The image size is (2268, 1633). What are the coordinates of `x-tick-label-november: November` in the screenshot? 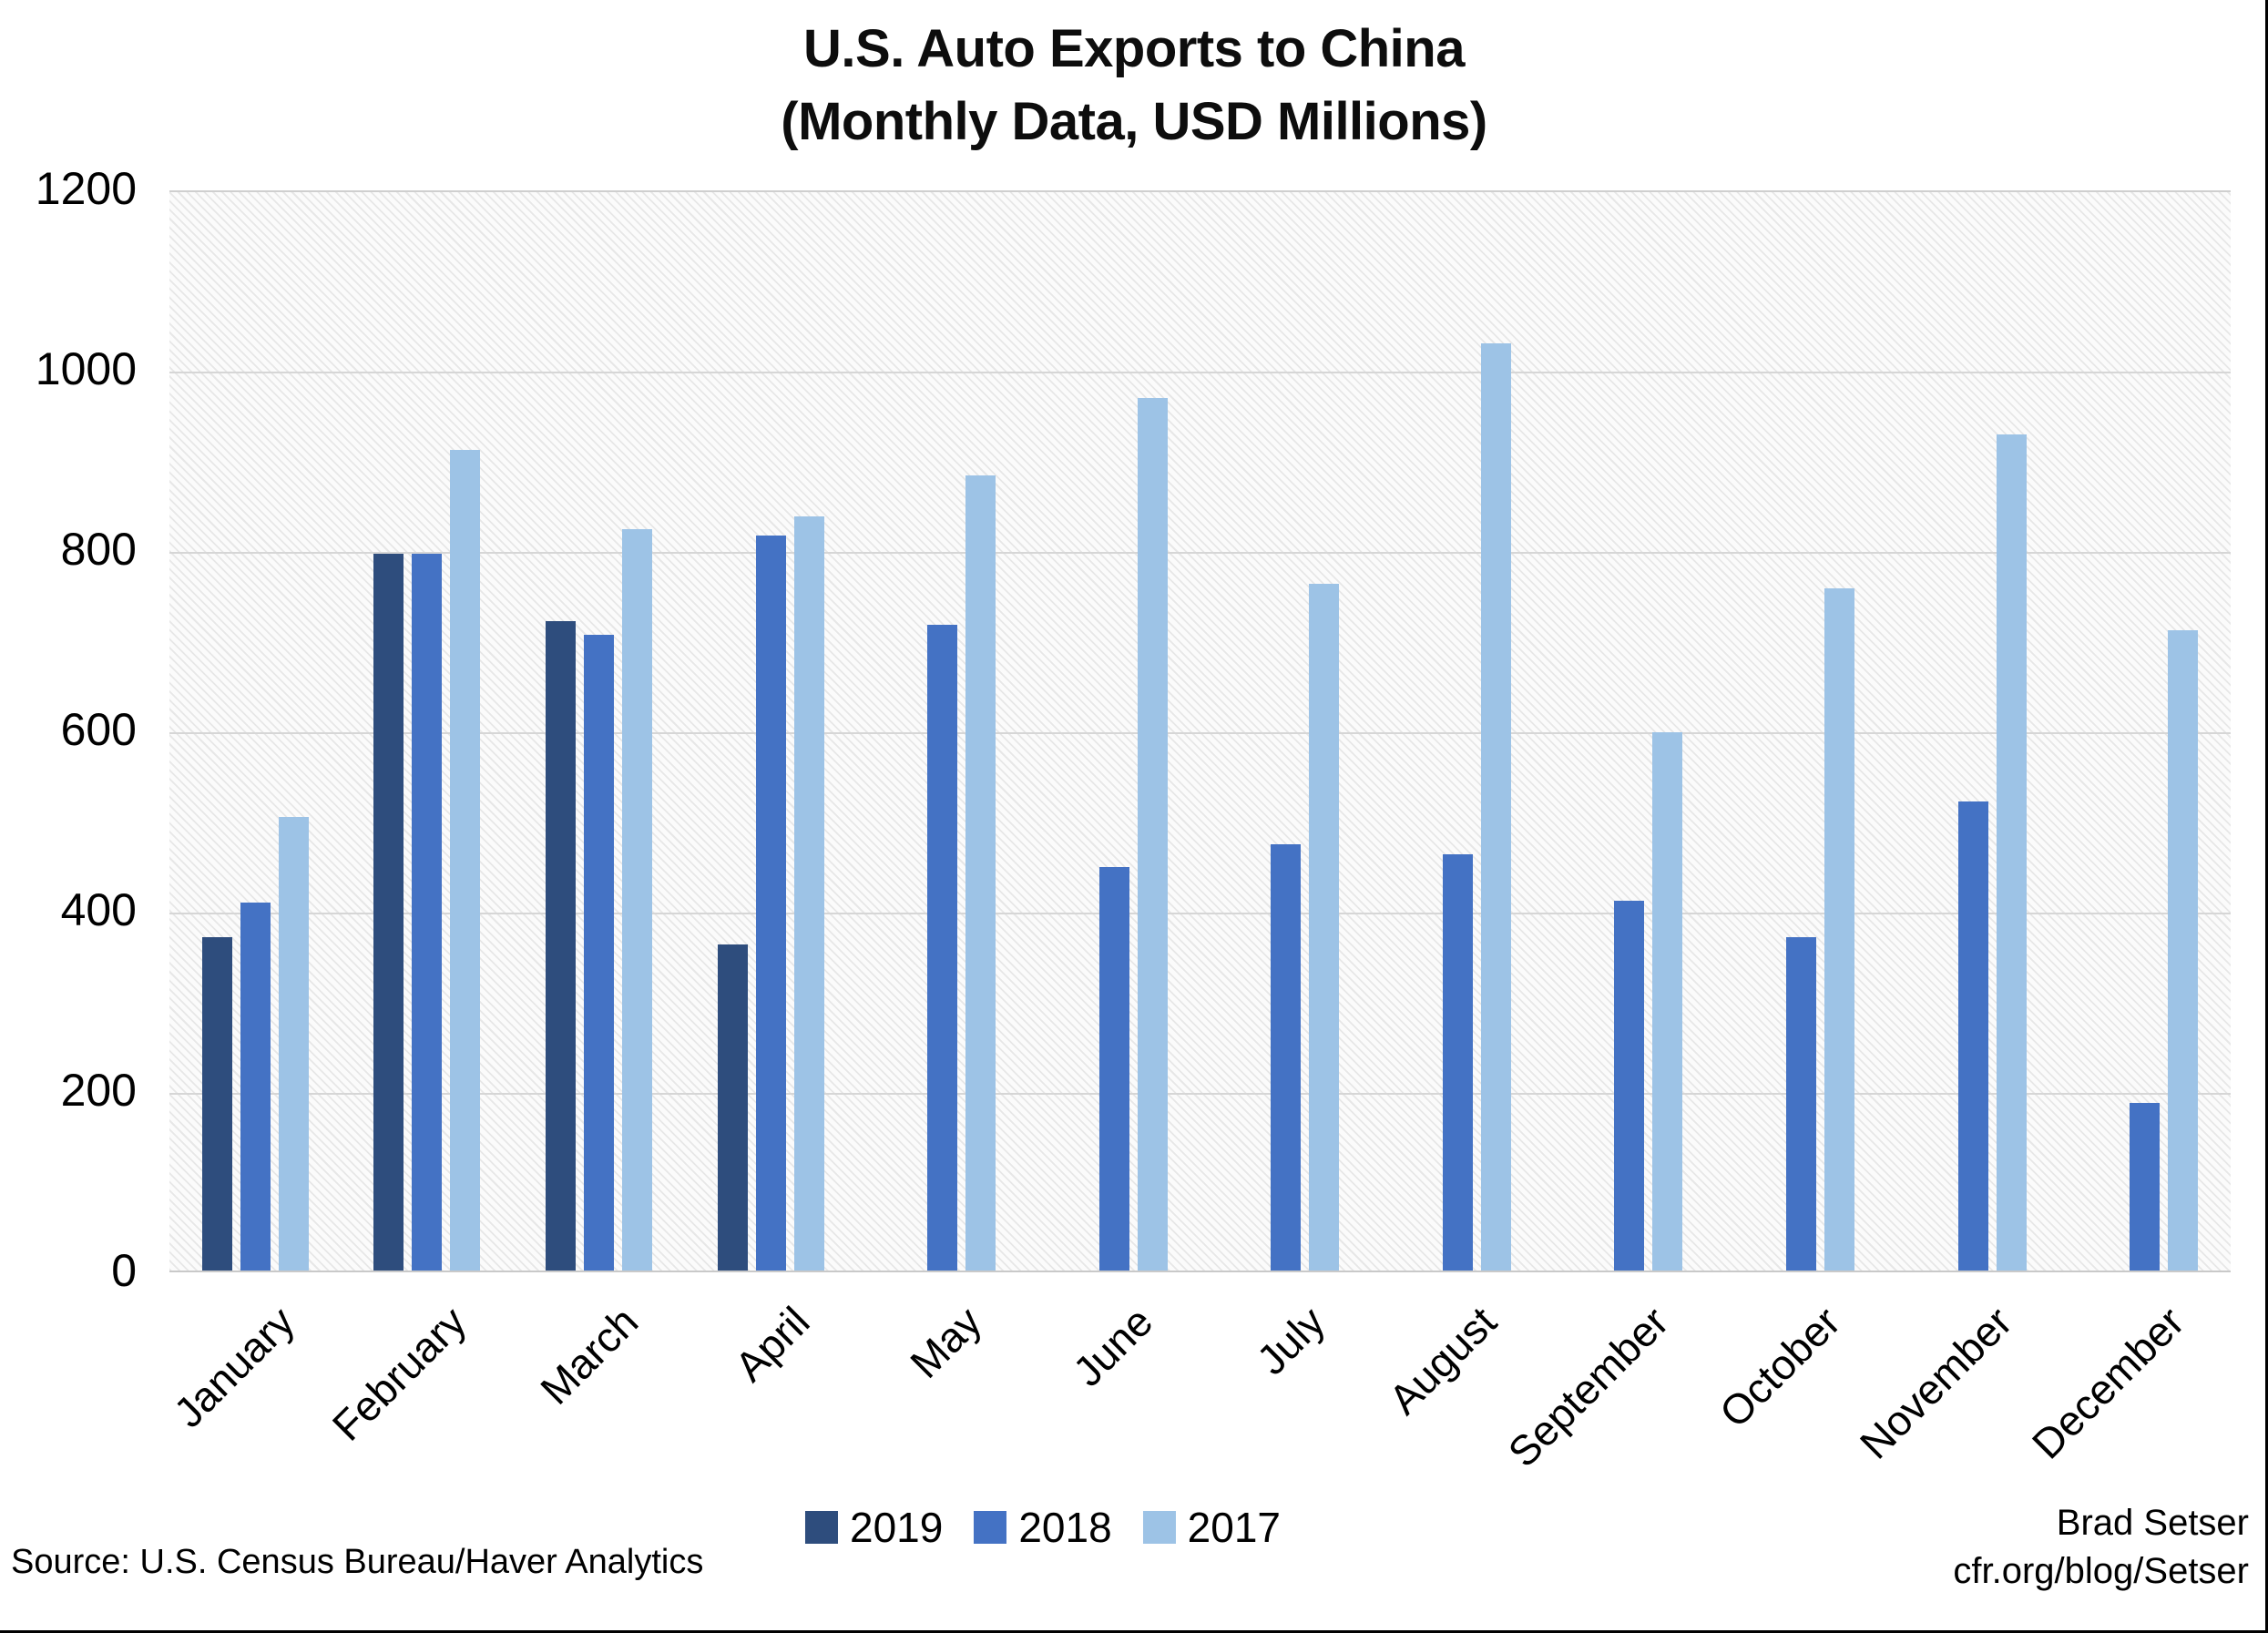 It's located at (1936, 1382).